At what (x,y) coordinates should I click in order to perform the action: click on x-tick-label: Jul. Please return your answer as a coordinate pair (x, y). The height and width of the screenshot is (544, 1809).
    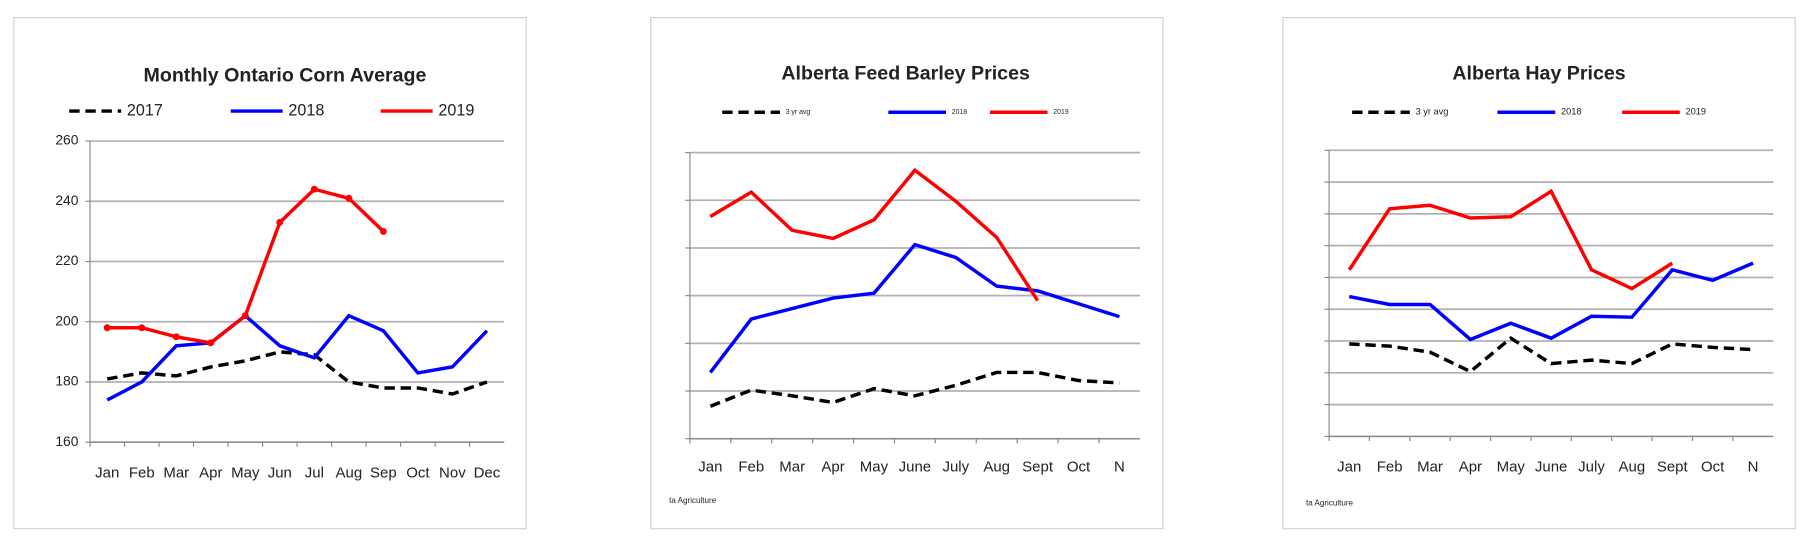
    Looking at the image, I should click on (314, 472).